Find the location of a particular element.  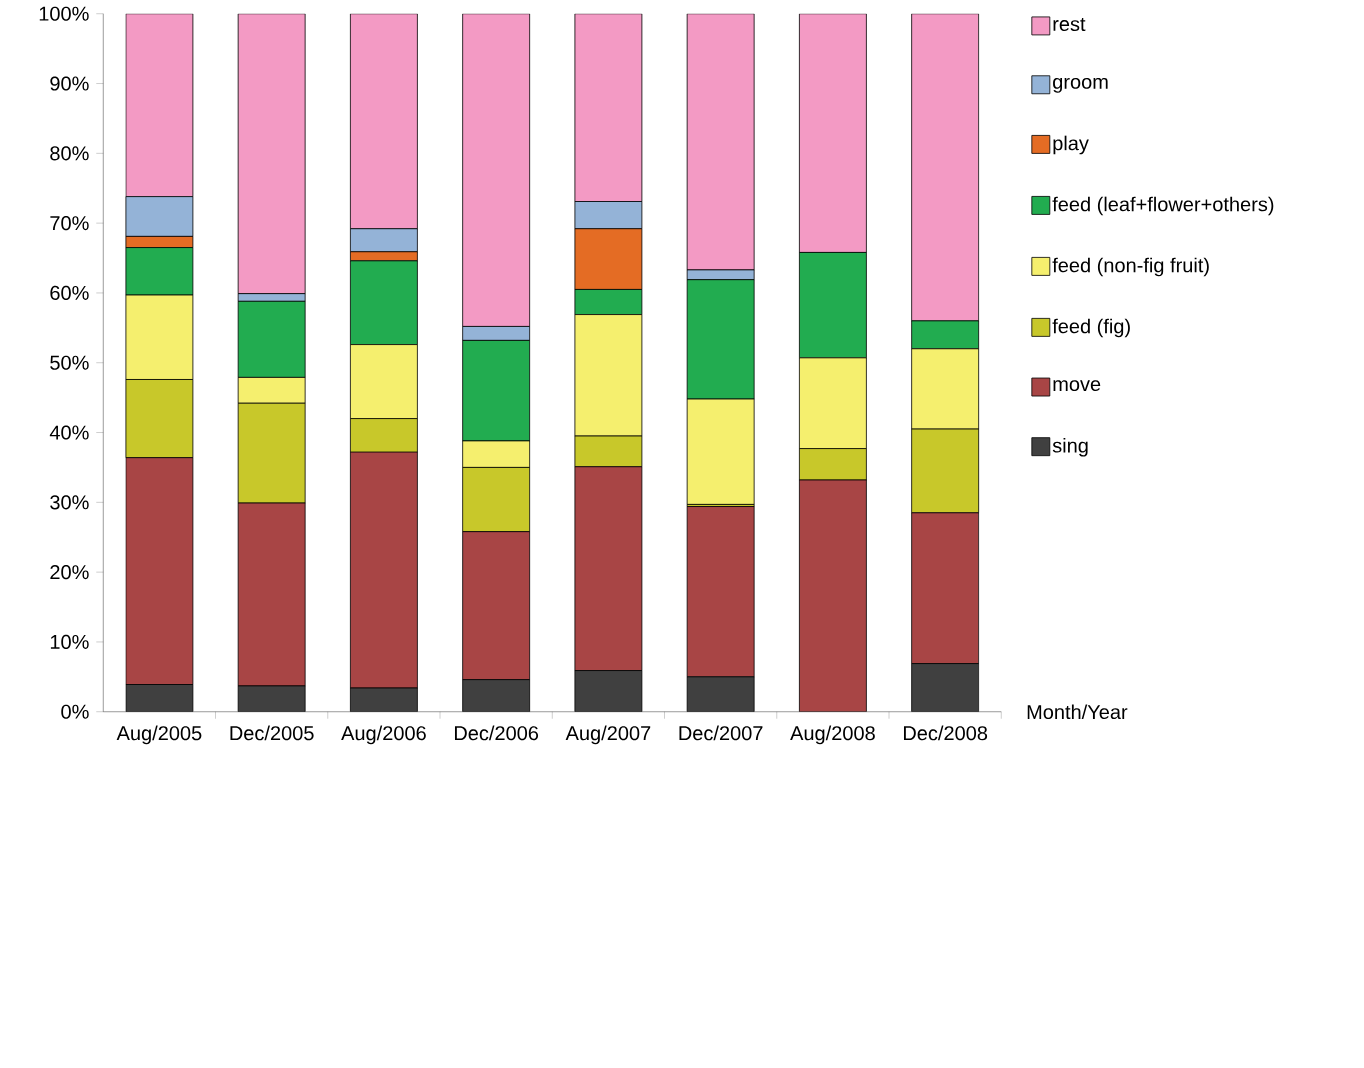

y-tick-label: 50% is located at coordinates (69, 362).